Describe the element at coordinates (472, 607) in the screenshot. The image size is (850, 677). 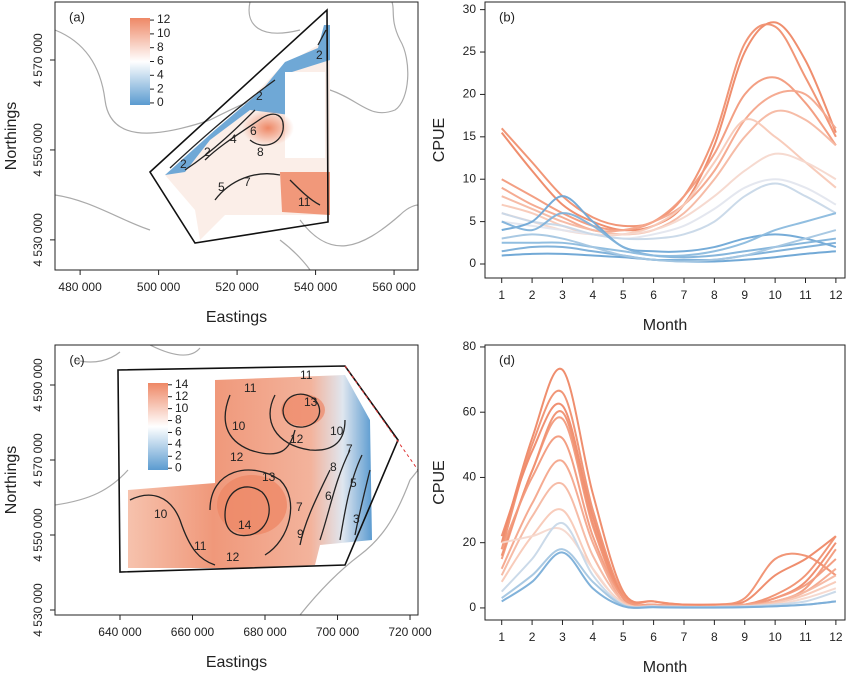
I see `y-tick-label: 0` at that location.